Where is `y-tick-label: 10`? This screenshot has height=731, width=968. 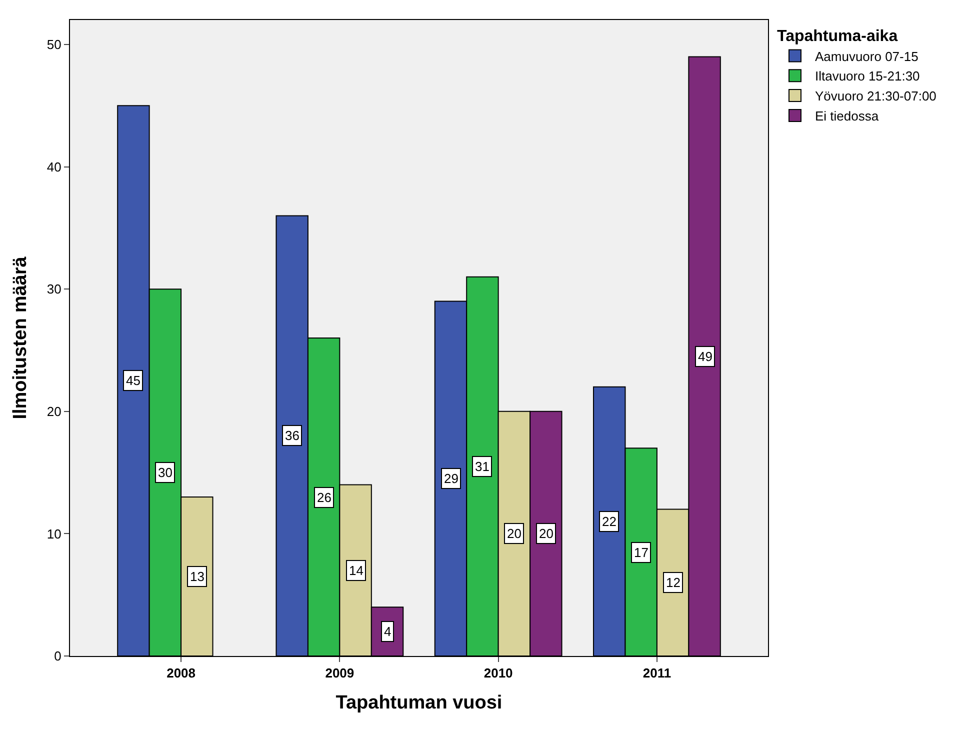 y-tick-label: 10 is located at coordinates (54, 534).